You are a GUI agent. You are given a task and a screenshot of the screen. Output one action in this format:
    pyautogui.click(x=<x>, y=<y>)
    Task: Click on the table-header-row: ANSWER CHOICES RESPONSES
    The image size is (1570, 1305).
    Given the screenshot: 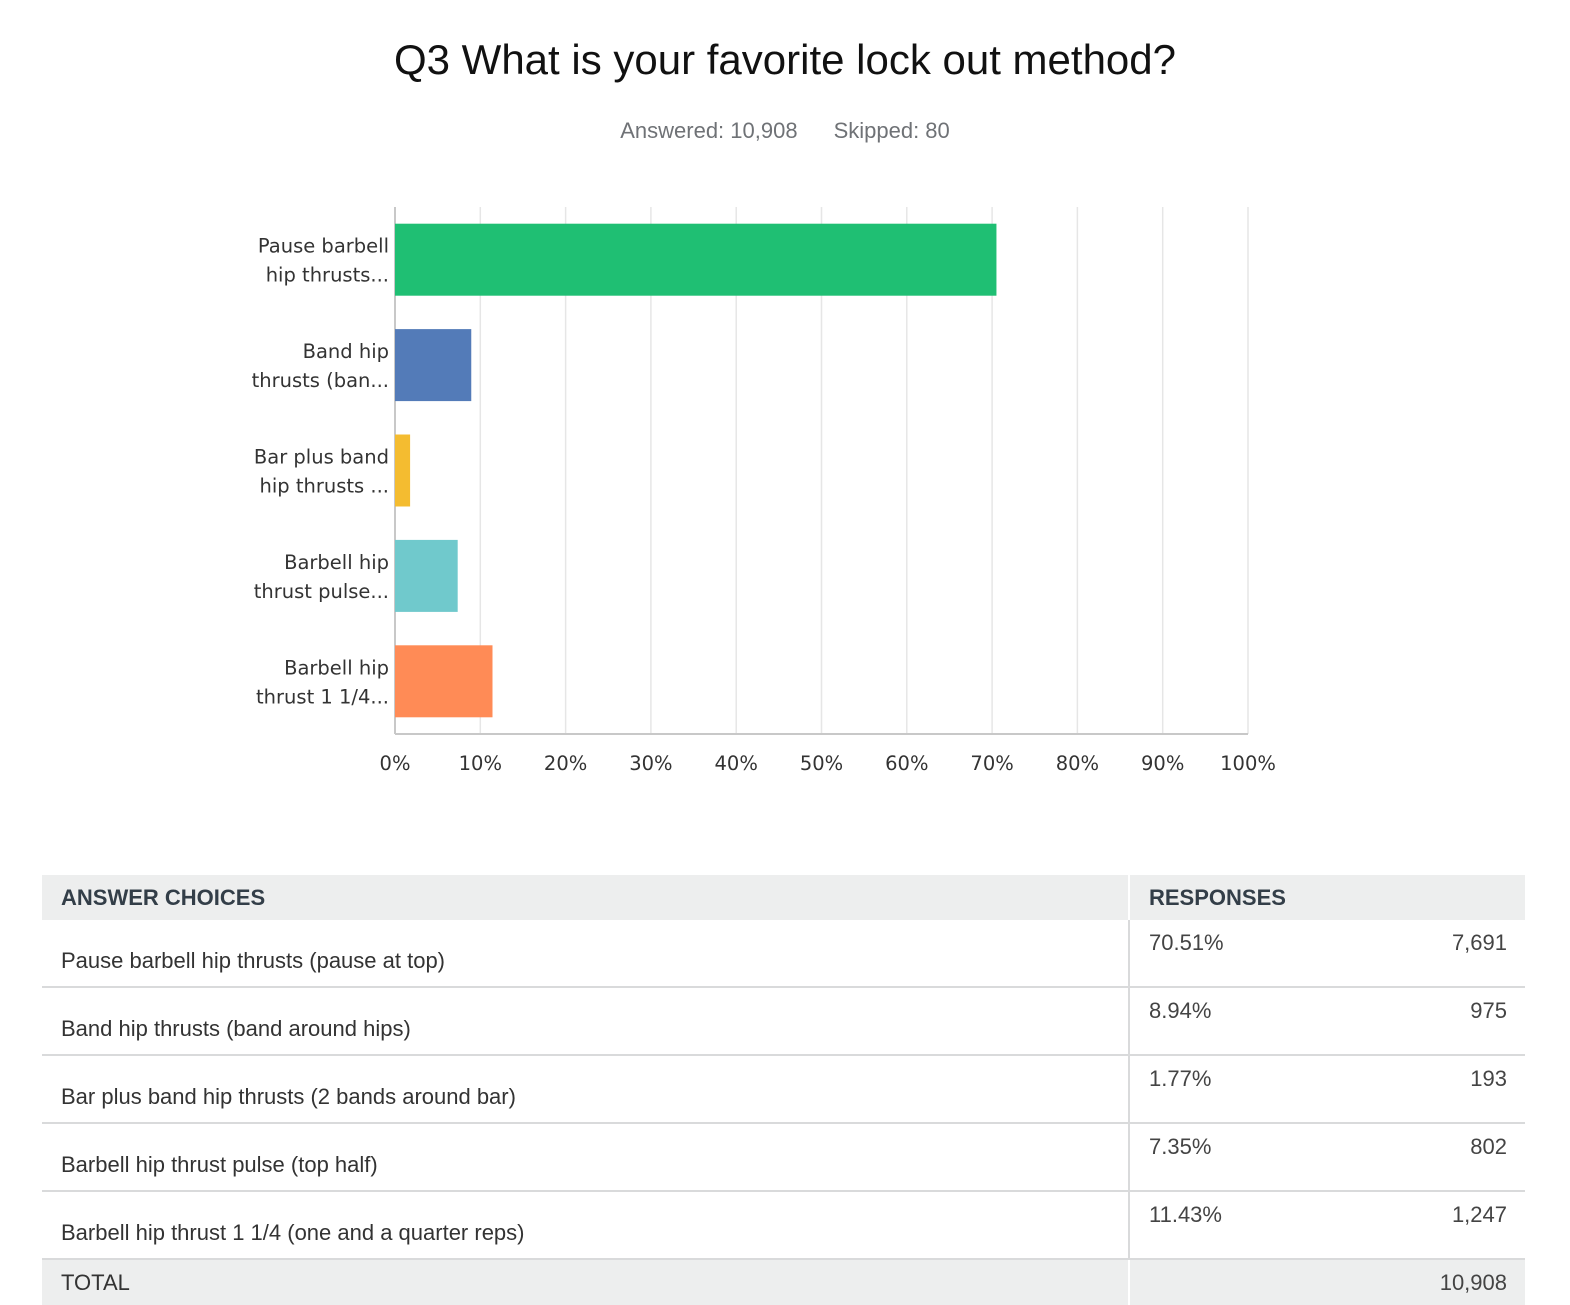 What is the action you would take?
    pyautogui.click(x=783, y=897)
    